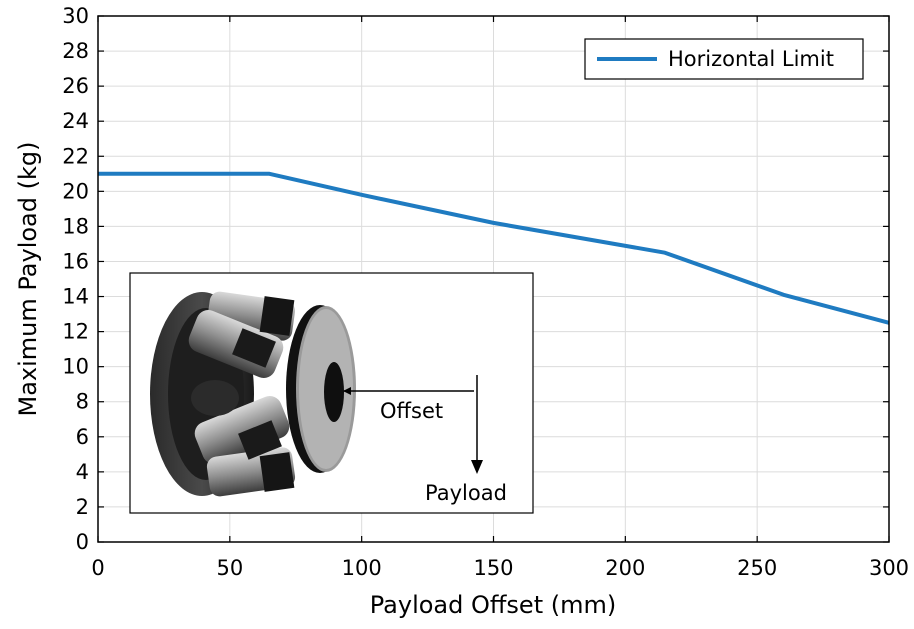  I want to click on hexapod-robot-icon, so click(253, 394).